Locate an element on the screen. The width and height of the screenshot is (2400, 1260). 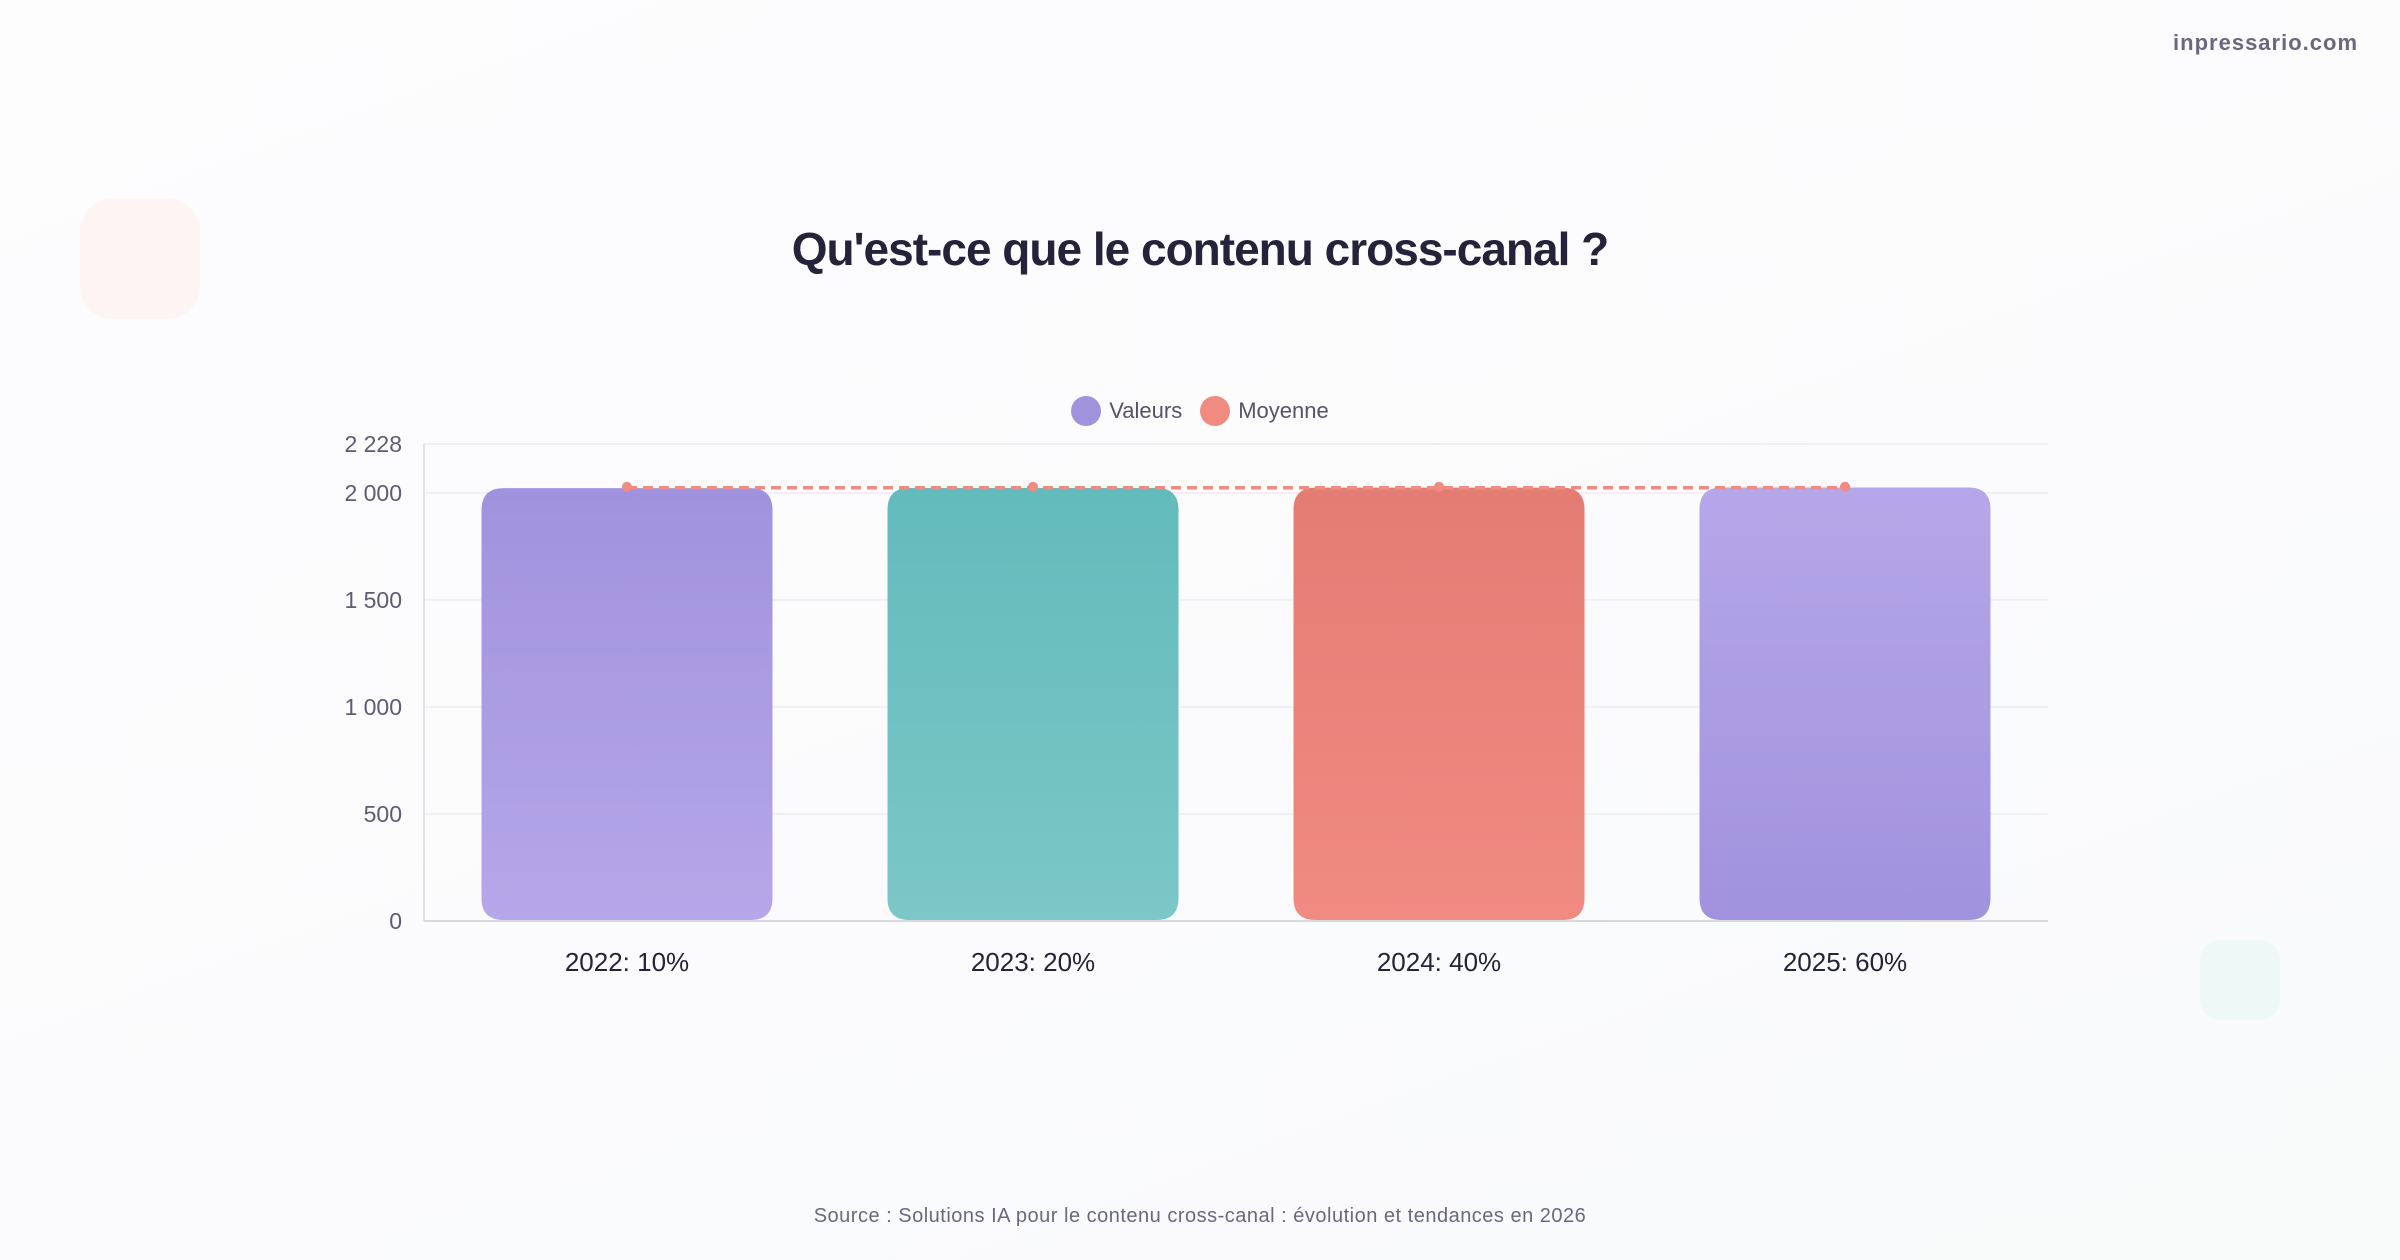
chart-title: Qu'est-ce que le contenu cross-canal ? is located at coordinates (1200, 249).